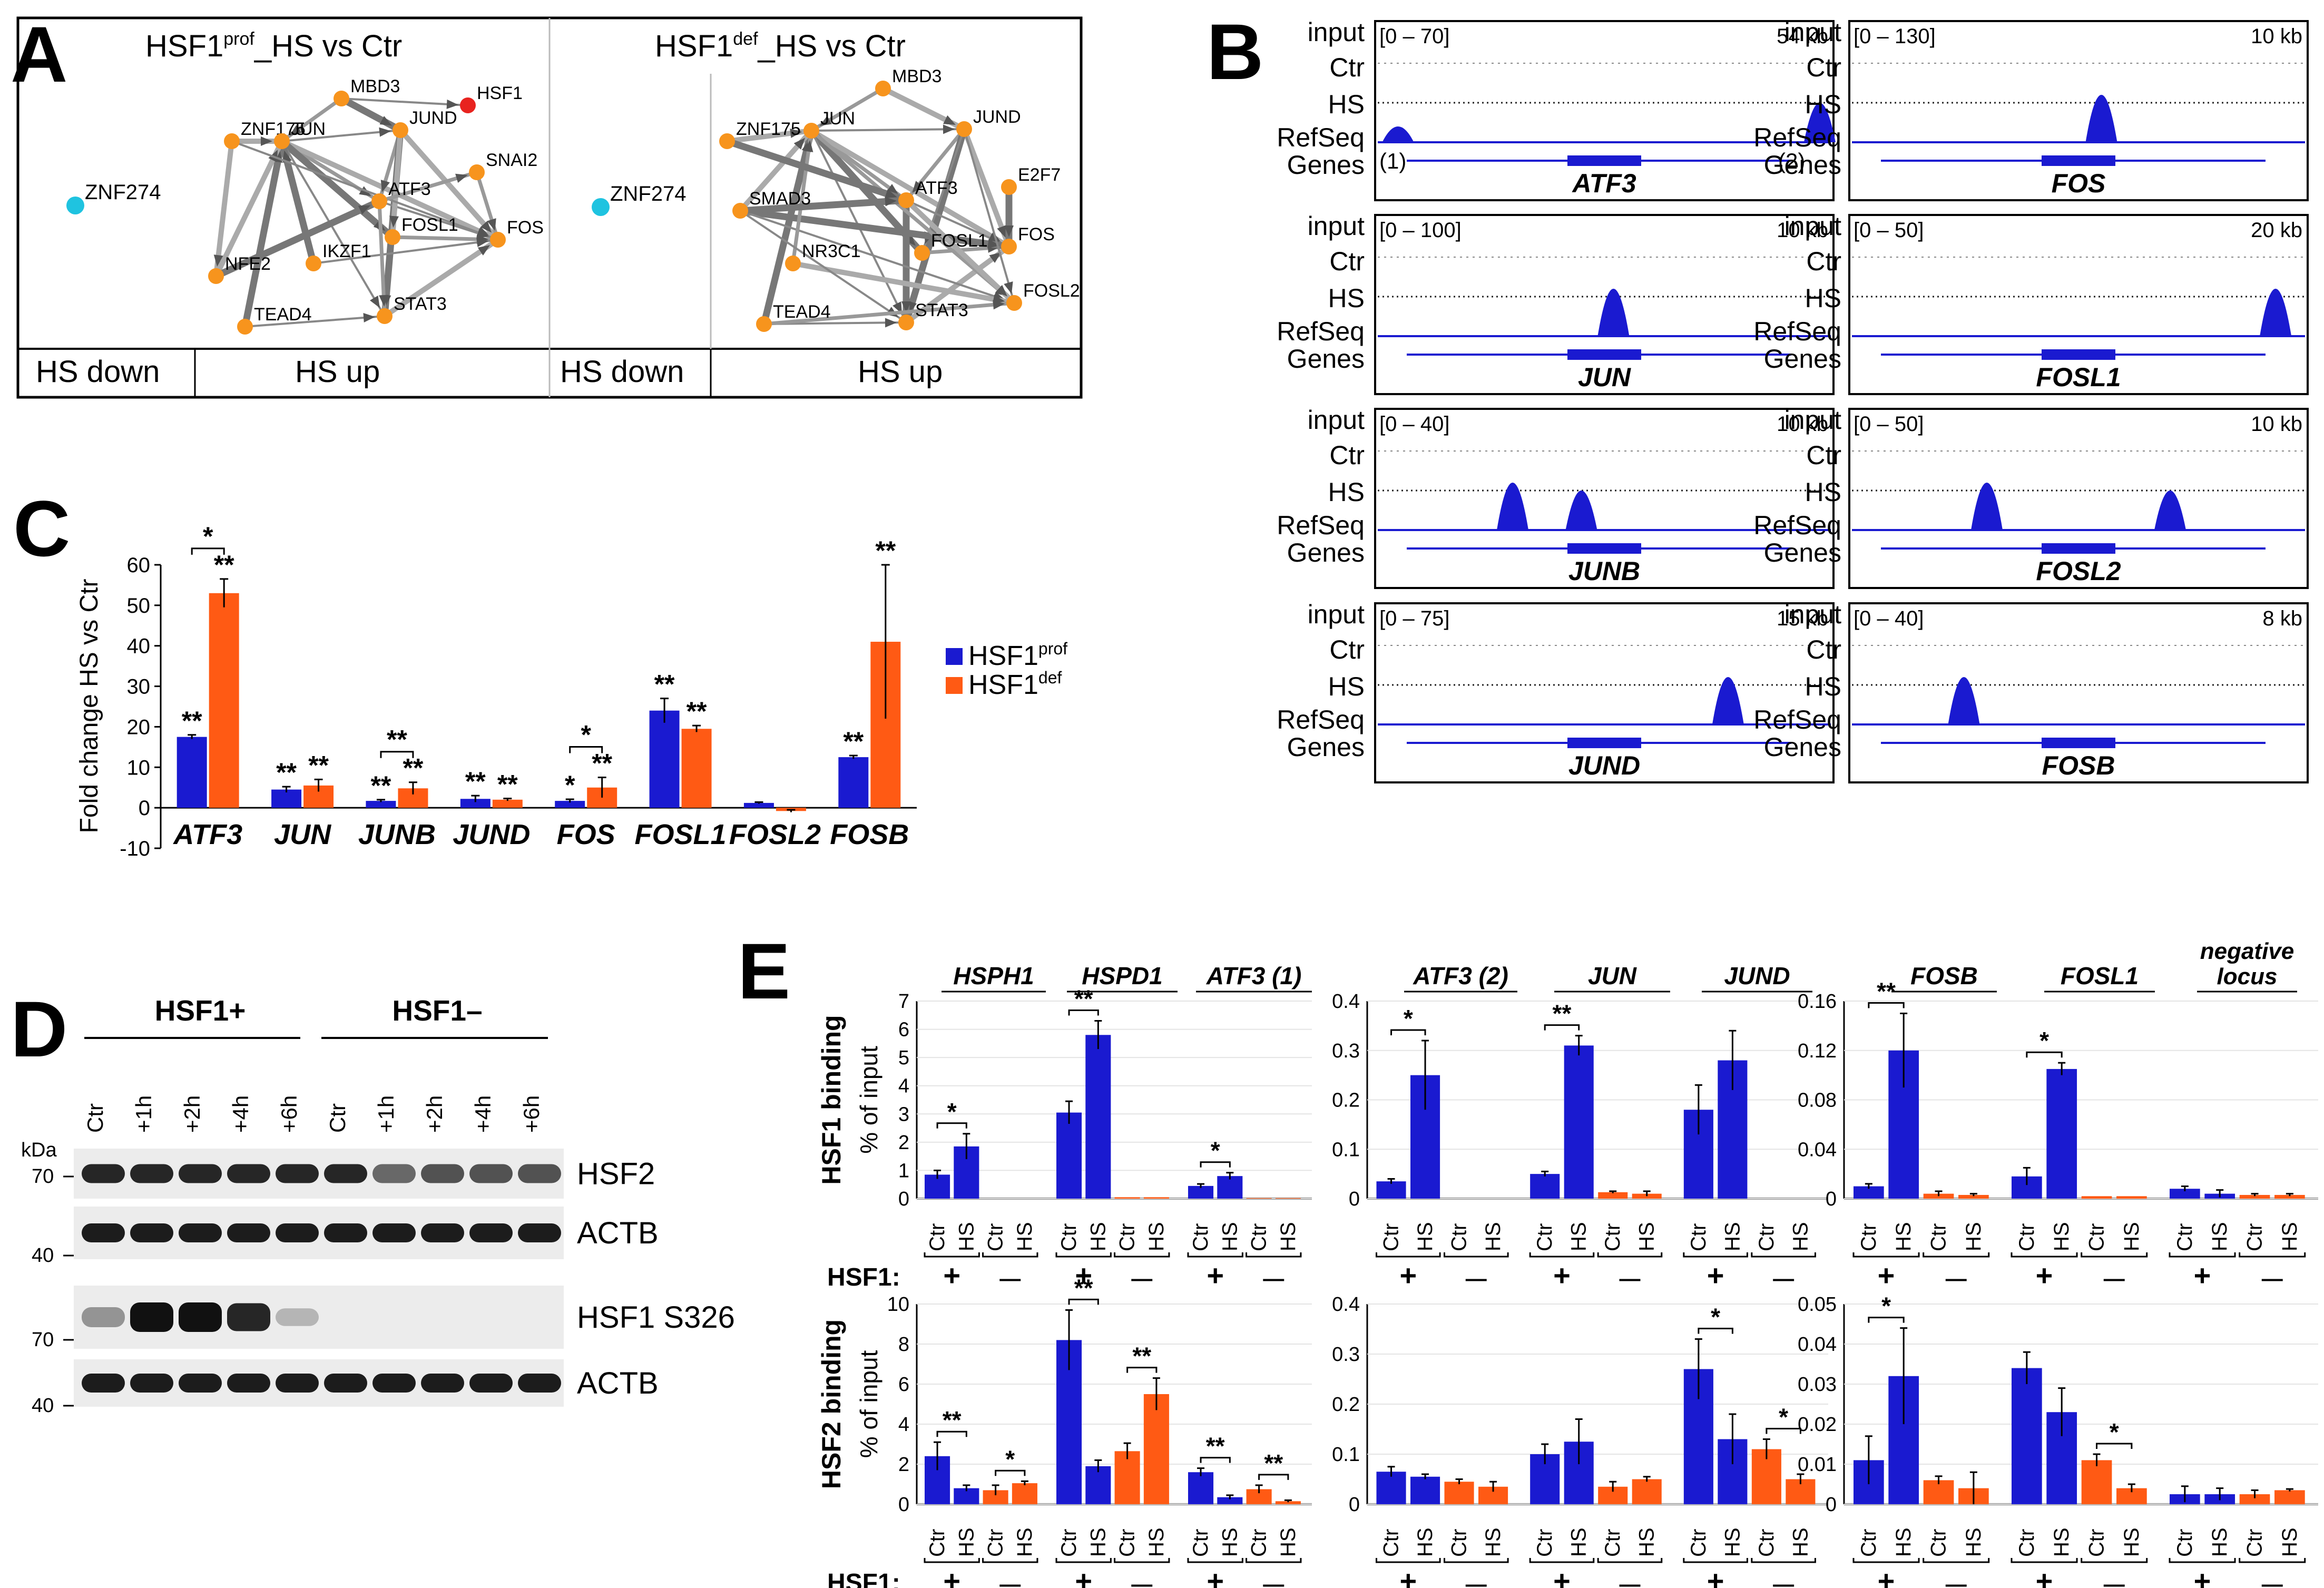 Image resolution: width=2324 pixels, height=1588 pixels. What do you see at coordinates (1050, 677) in the screenshot?
I see `legend-sup: def` at bounding box center [1050, 677].